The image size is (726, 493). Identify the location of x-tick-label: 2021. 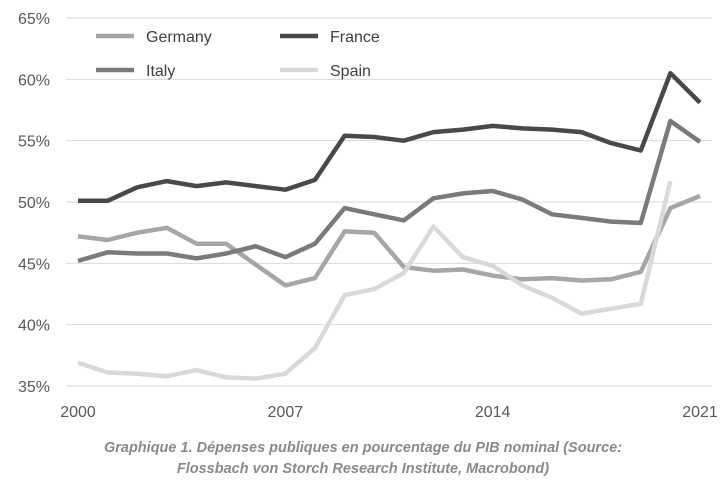
(700, 412).